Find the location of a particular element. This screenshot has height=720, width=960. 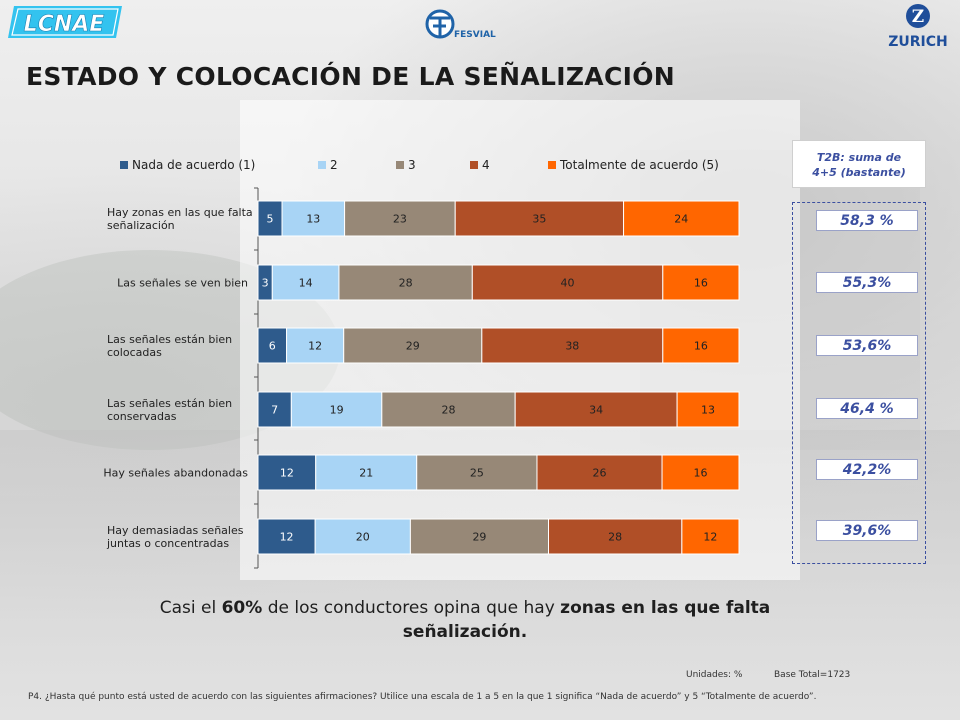

t2b-value-3: 53,6% is located at coordinates (867, 345).